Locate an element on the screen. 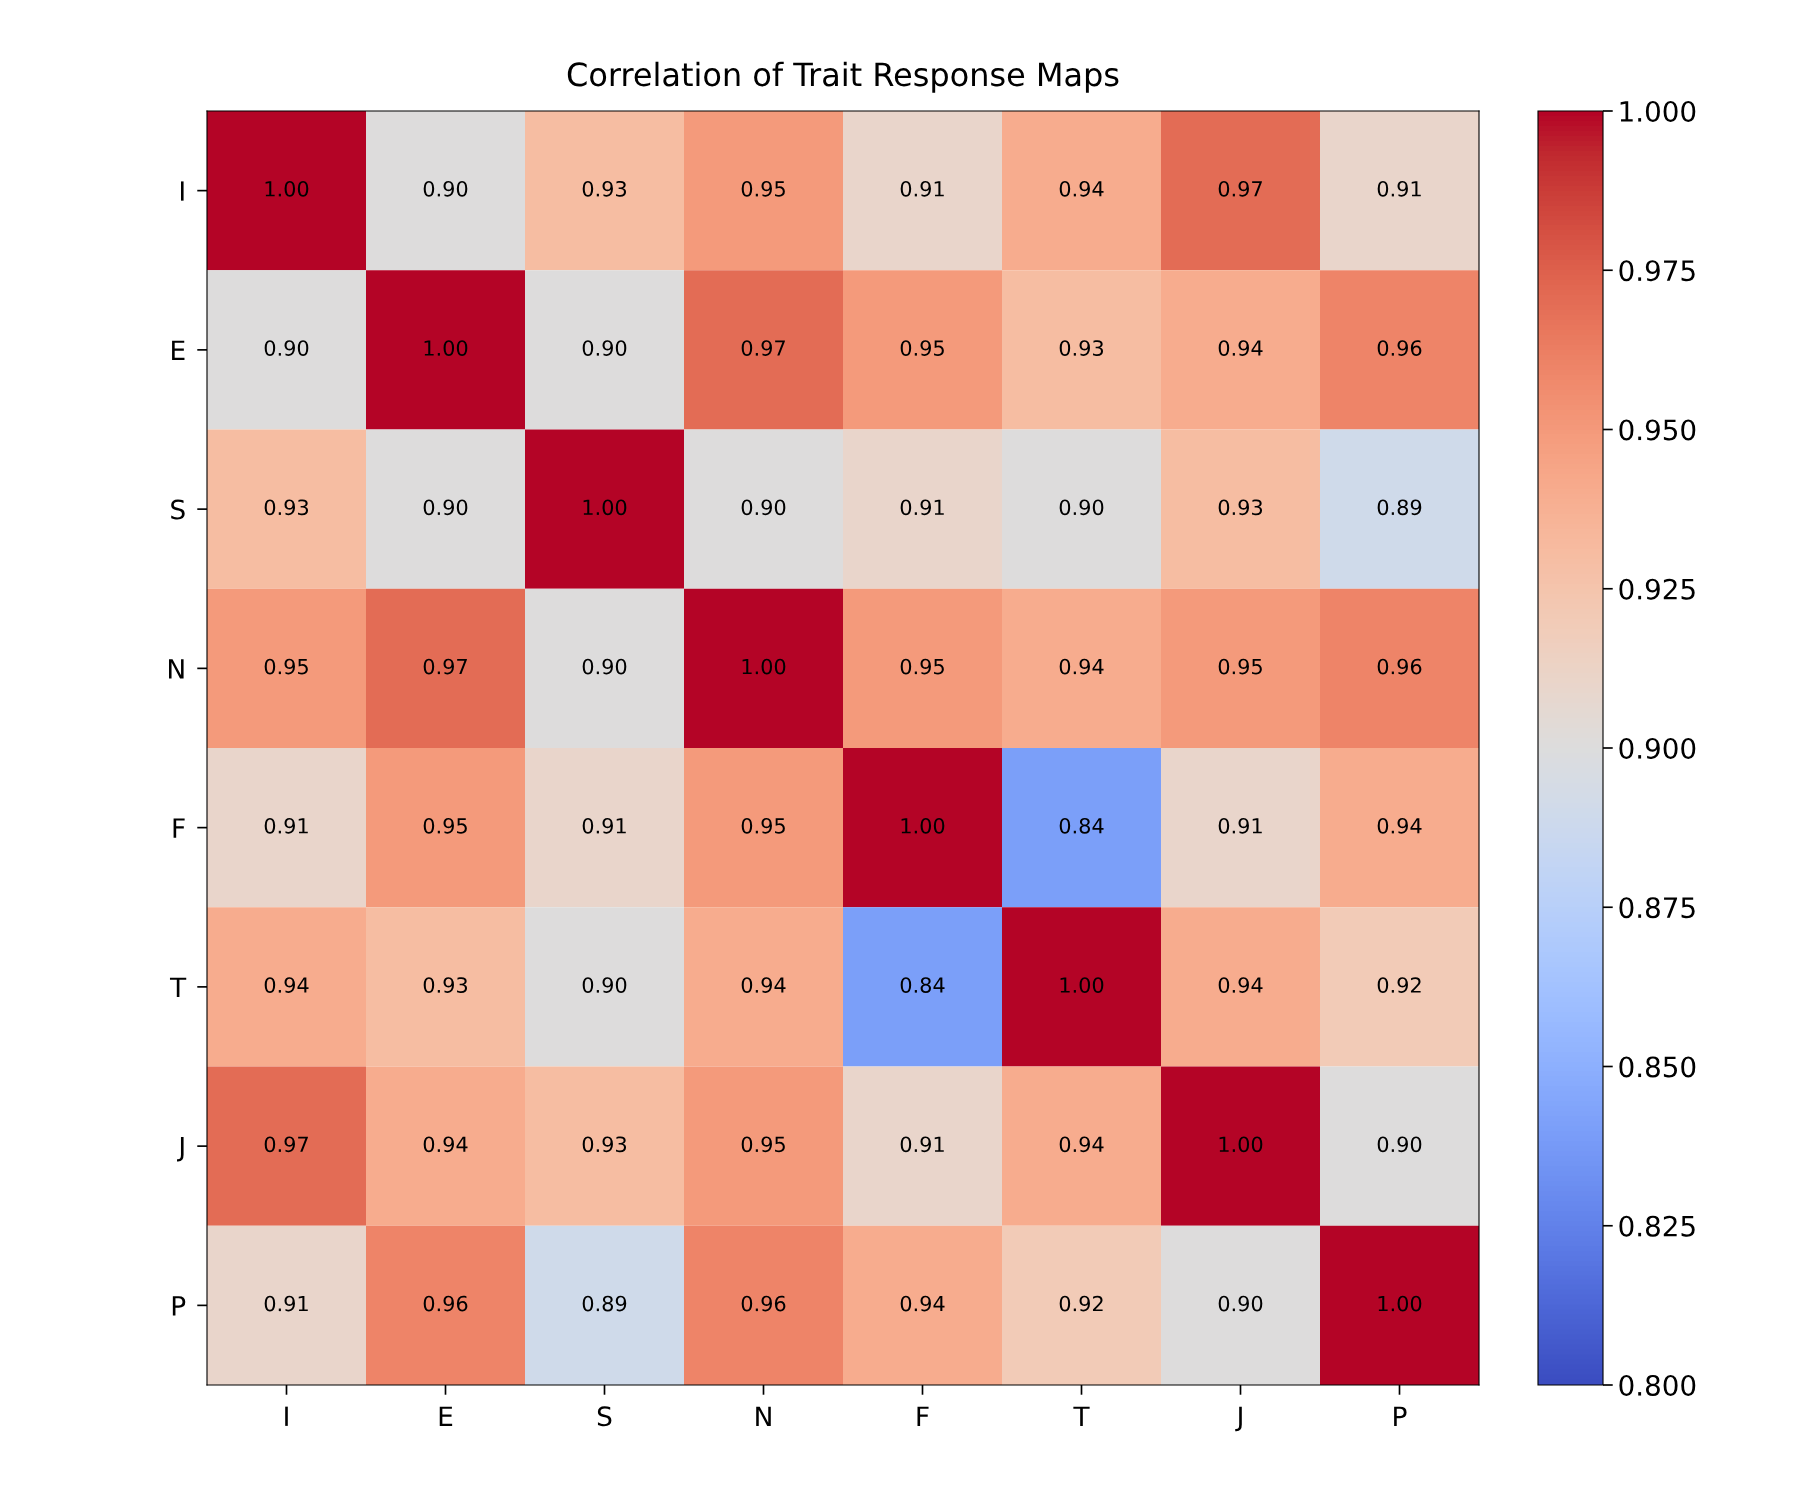  color-bar-label: 0.825 is located at coordinates (1657, 1226).